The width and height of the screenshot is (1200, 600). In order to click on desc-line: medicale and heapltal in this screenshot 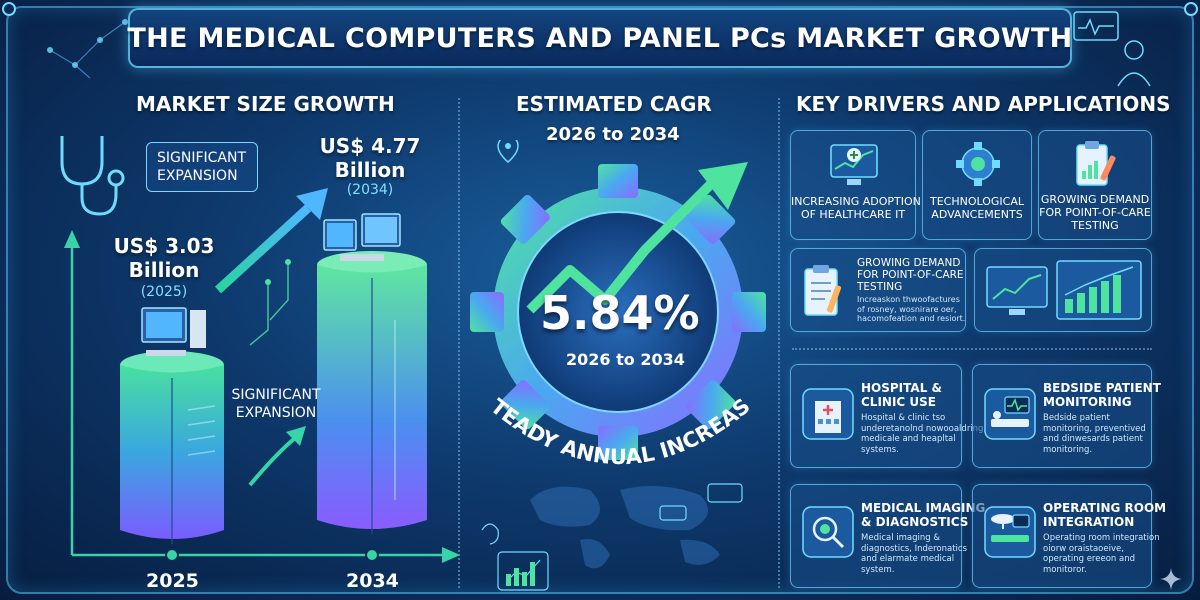, I will do `click(908, 439)`.